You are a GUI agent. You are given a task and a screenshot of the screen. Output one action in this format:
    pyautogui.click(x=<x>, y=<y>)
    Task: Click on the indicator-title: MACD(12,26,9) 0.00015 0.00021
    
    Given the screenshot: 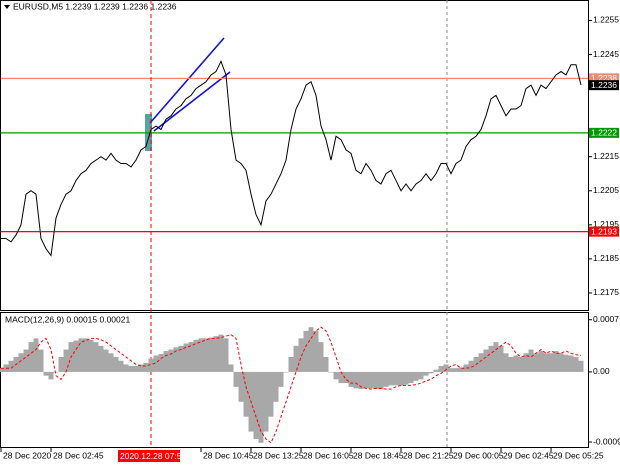 What is the action you would take?
    pyautogui.click(x=67, y=319)
    